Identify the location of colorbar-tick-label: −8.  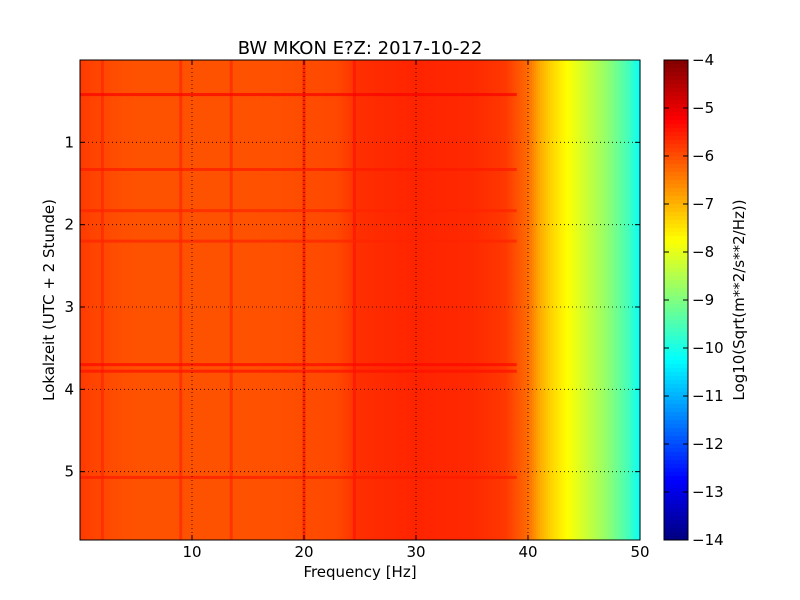
(703, 252).